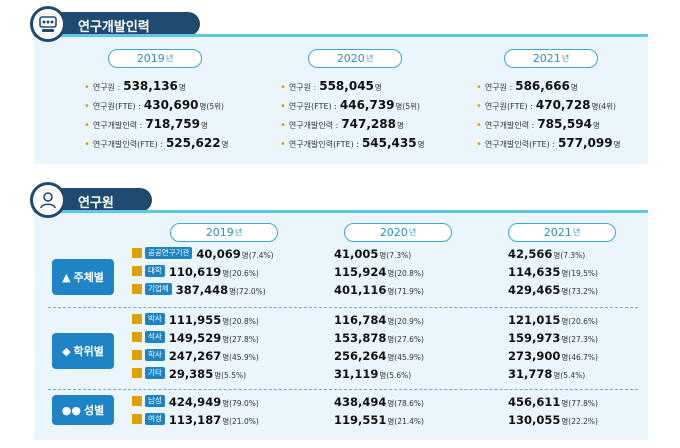 This screenshot has width=680, height=448. What do you see at coordinates (553, 356) in the screenshot?
I see `table-cell: 273,900 명 (46.7%)` at bounding box center [553, 356].